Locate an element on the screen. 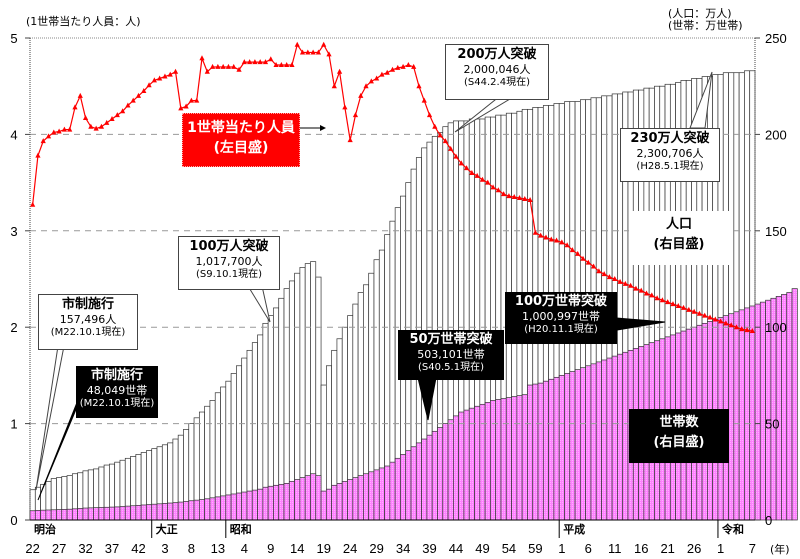 Image resolution: width=800 pixels, height=559 pixels. x-tick-label: 1 is located at coordinates (561, 548).